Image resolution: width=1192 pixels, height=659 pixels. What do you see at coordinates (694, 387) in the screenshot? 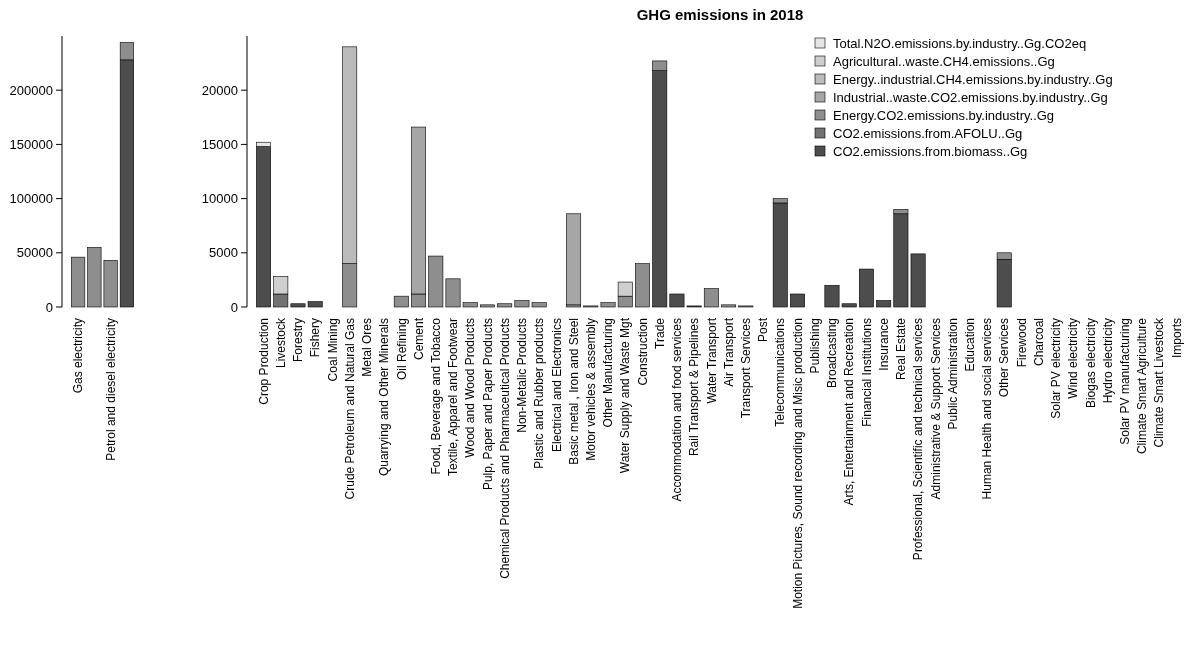
I see `x-tick-label: Rail Transport & Pipelines` at bounding box center [694, 387].